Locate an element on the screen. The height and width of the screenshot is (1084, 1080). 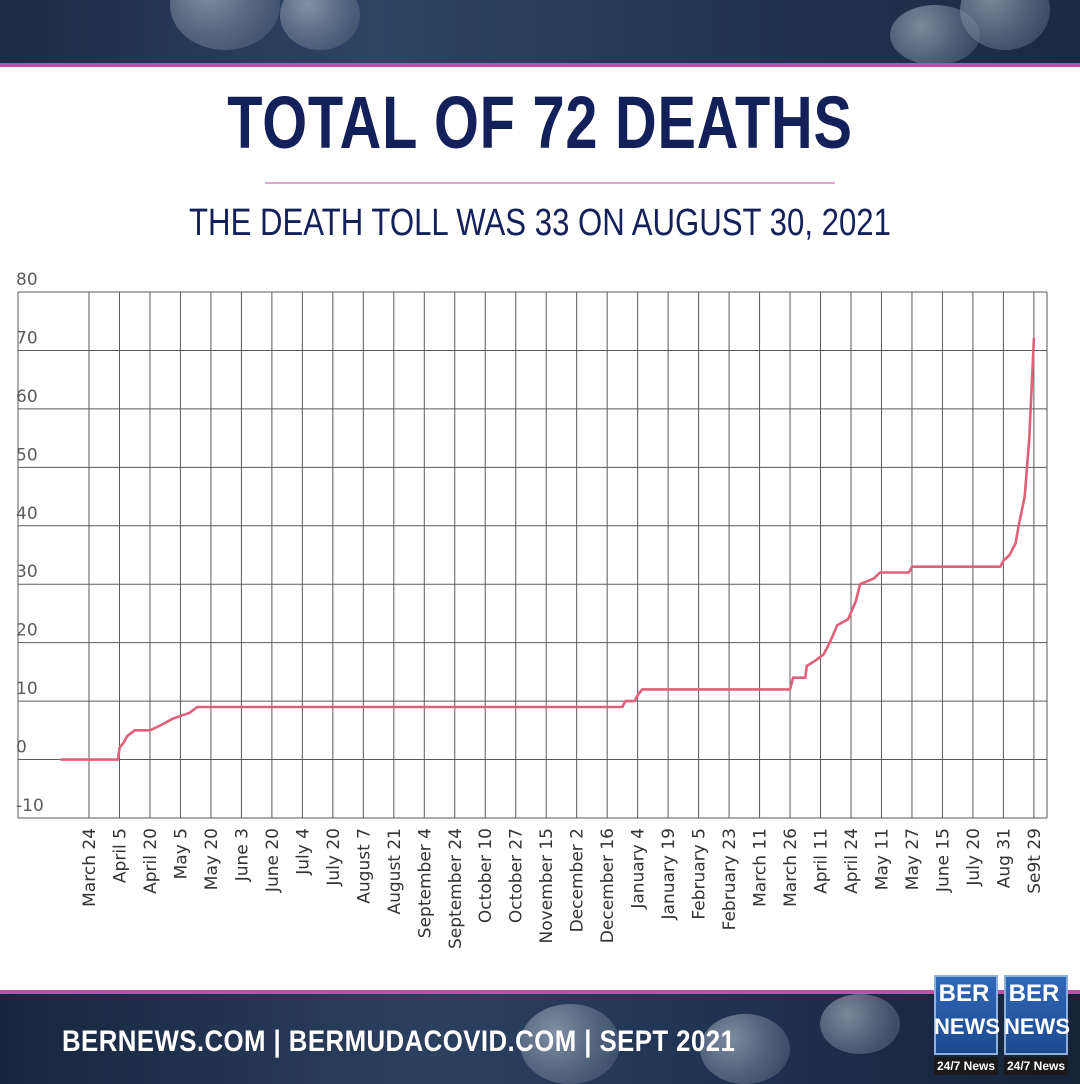
x-tick-label: October 10 is located at coordinates (486, 875).